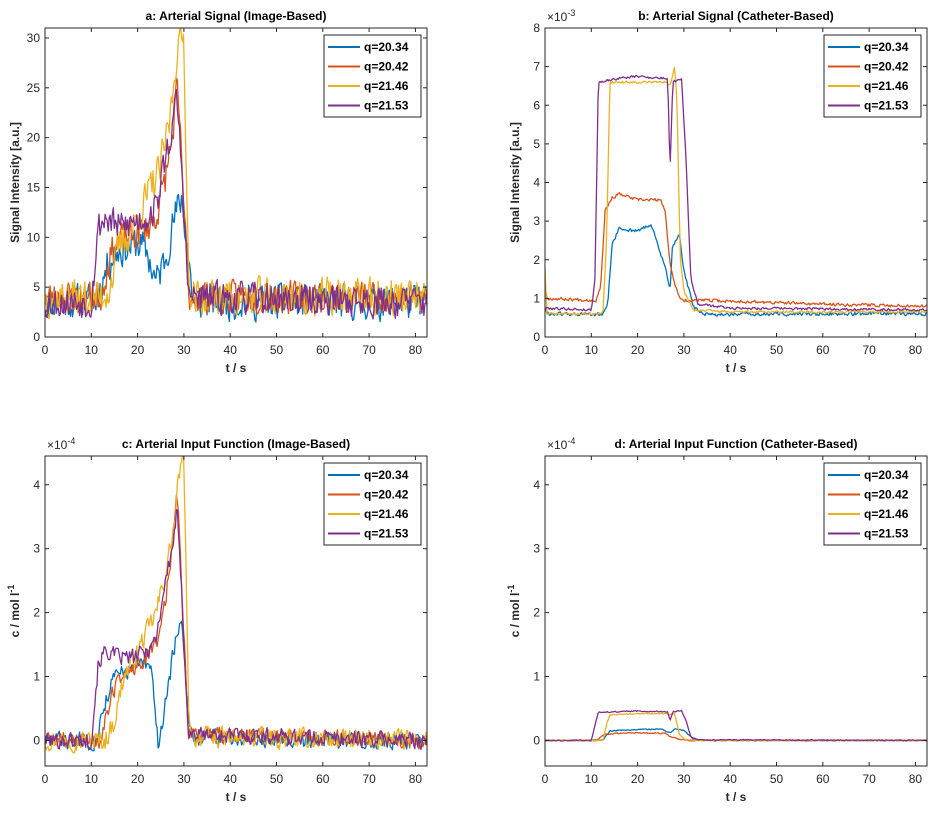 Image resolution: width=935 pixels, height=813 pixels. I want to click on y-tick-label: 25, so click(34, 88).